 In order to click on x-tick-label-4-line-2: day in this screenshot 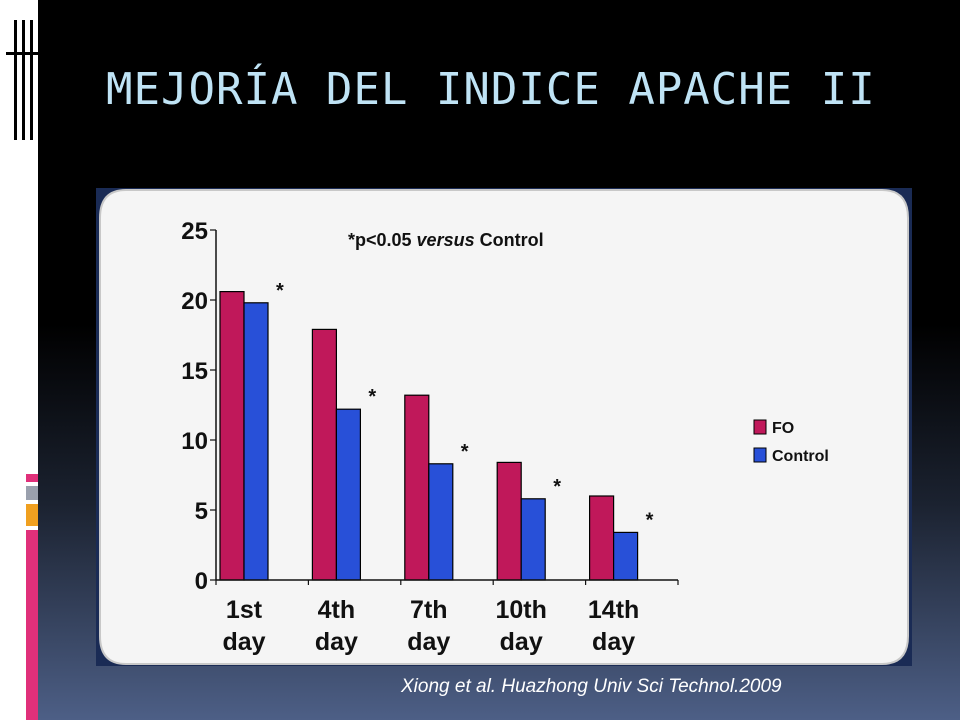, I will do `click(521, 642)`.